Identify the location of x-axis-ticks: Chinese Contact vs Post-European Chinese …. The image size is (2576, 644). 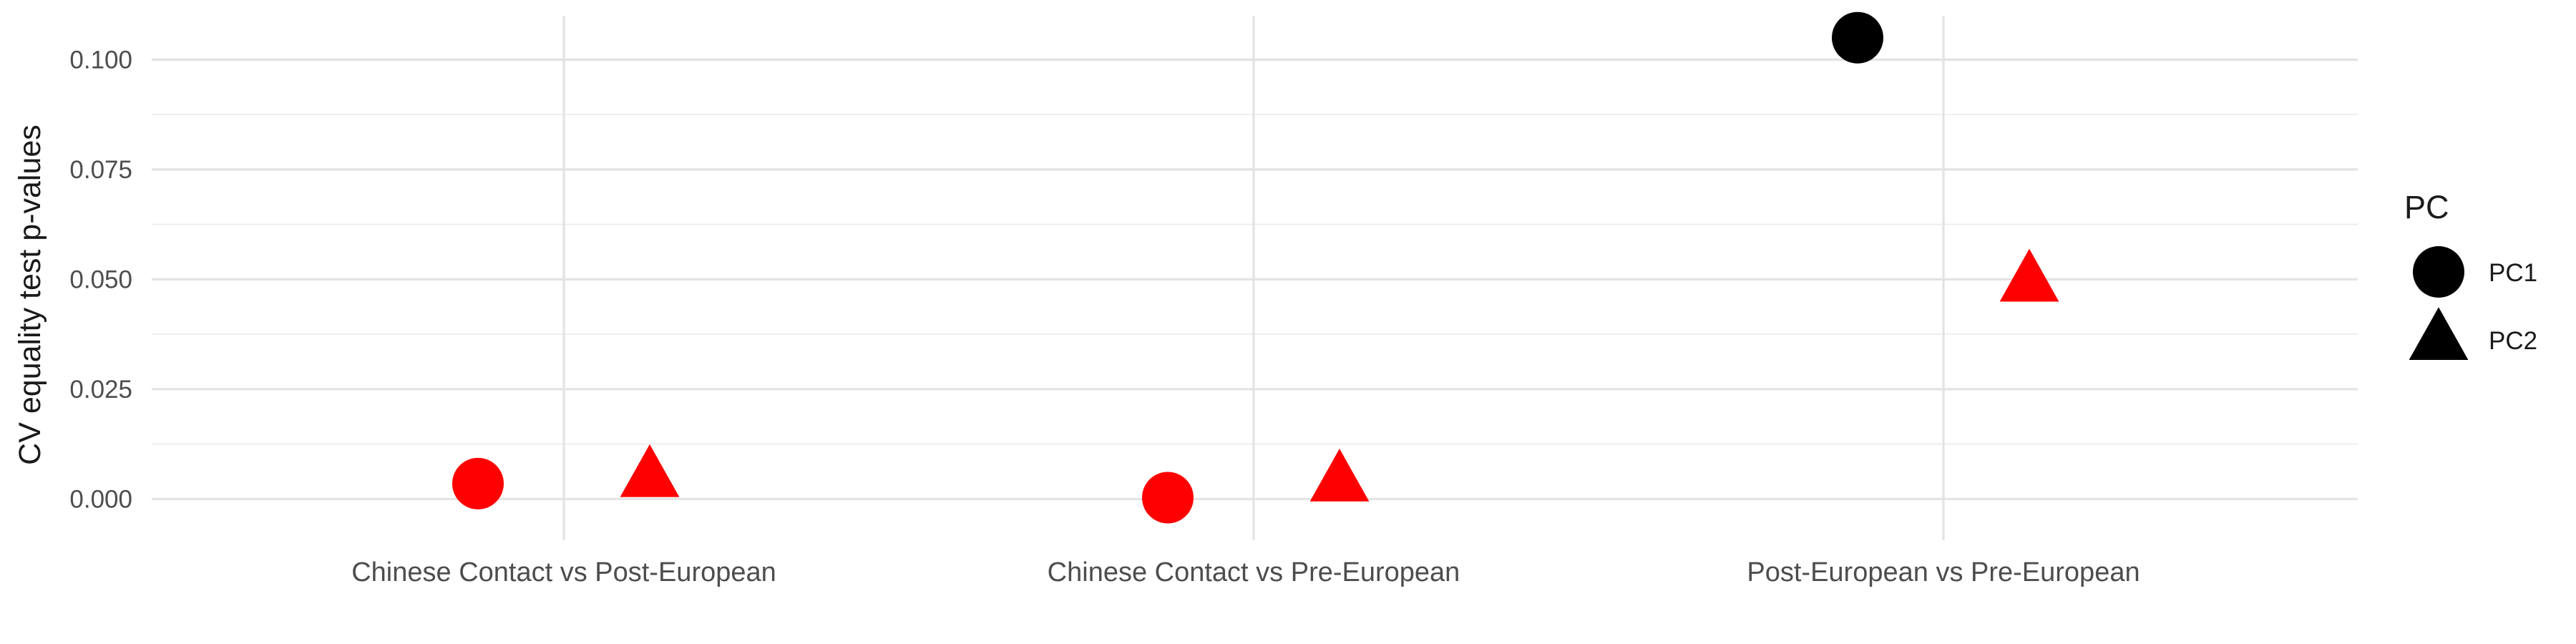
(1245, 572).